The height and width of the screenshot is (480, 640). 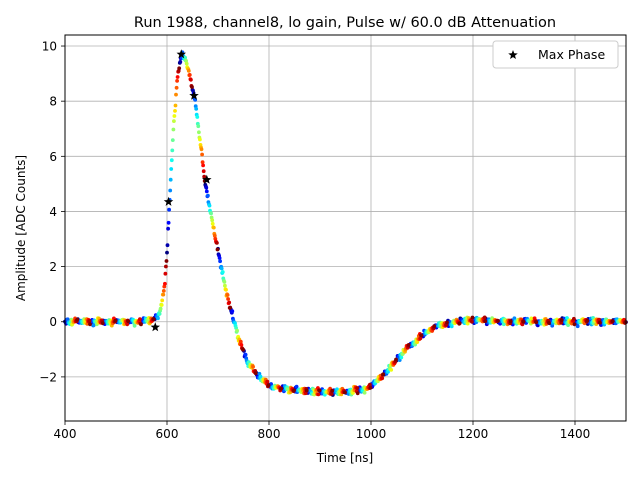 What do you see at coordinates (181, 190) in the screenshot?
I see `max-phase-markers` at bounding box center [181, 190].